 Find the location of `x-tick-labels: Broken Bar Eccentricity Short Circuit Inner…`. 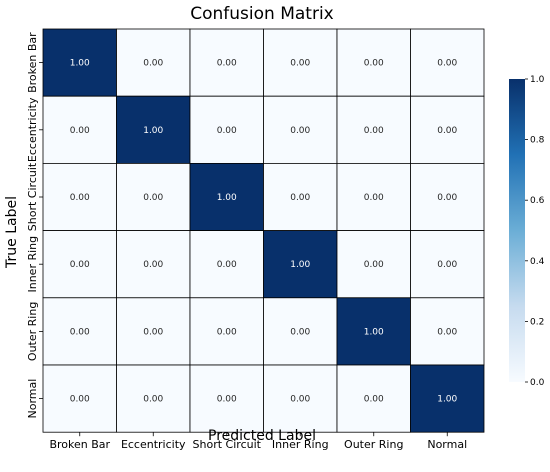

x-tick-labels: Broken Bar Eccentricity Short Circuit Inner… is located at coordinates (258, 441).